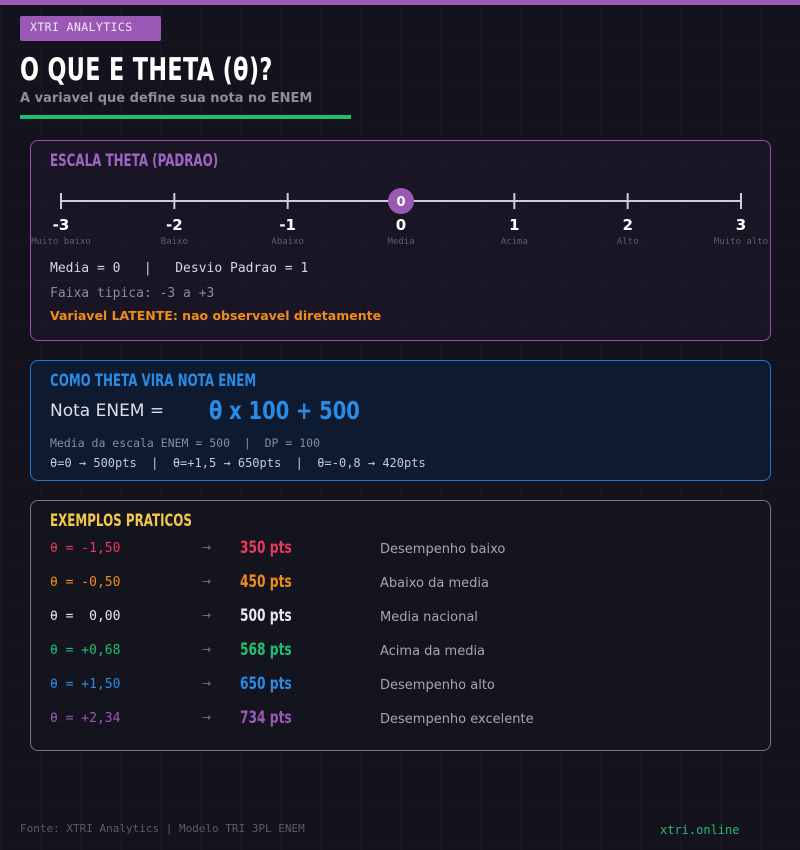 The height and width of the screenshot is (850, 800). Describe the element at coordinates (61, 225) in the screenshot. I see `scale-tick-value: -3` at that location.